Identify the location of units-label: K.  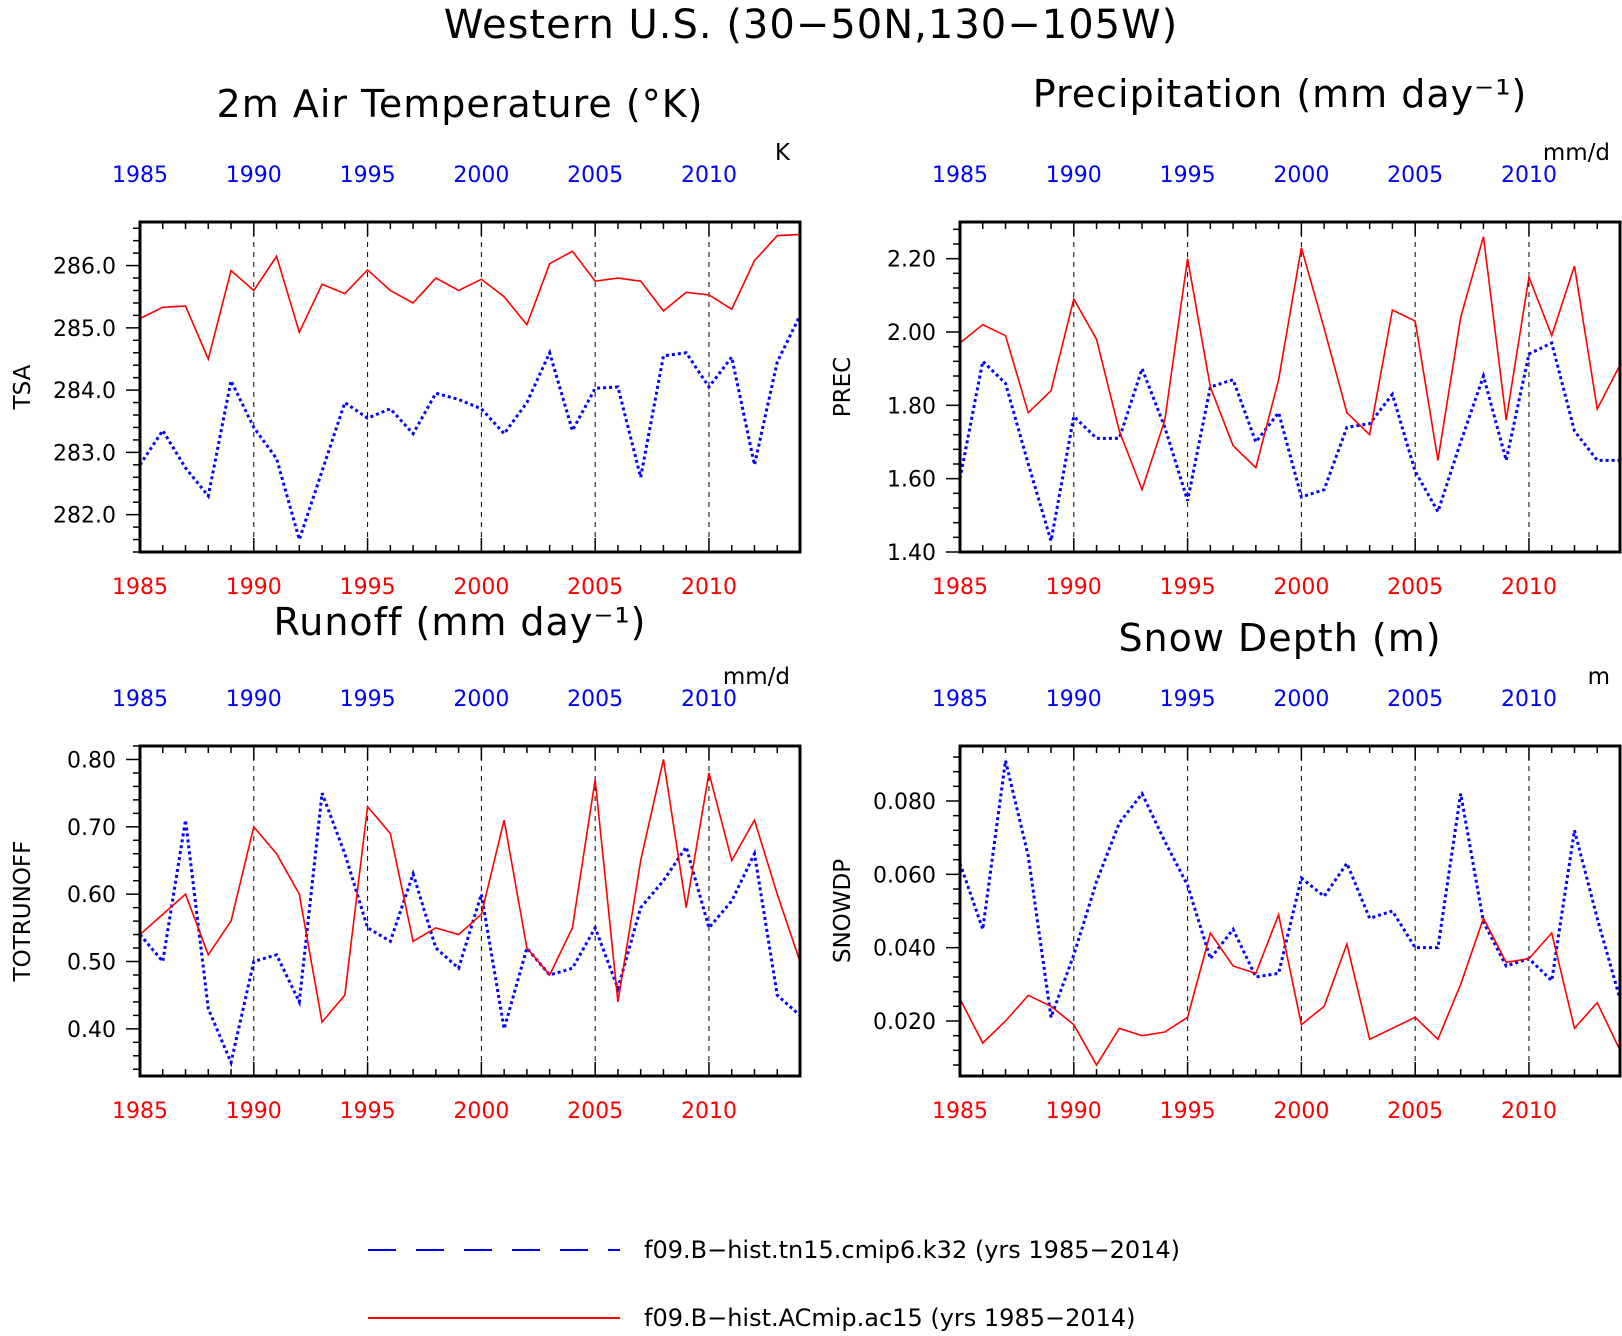
(783, 153).